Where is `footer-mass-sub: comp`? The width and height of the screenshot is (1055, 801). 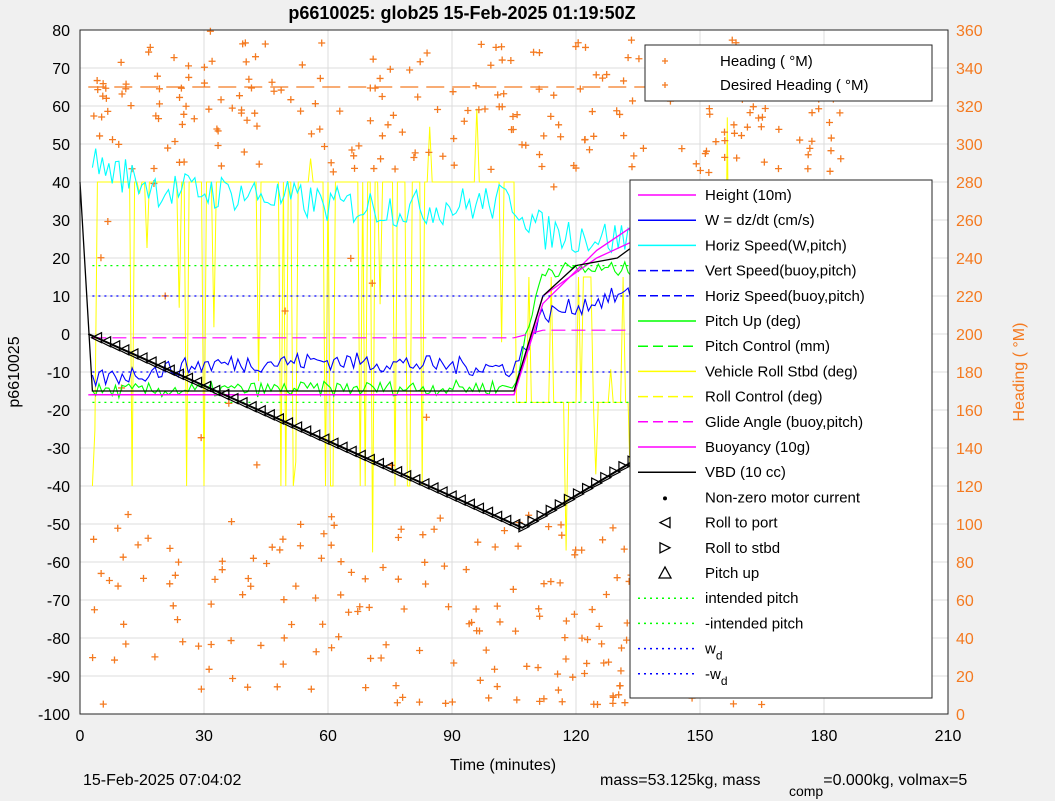 footer-mass-sub: comp is located at coordinates (806, 791).